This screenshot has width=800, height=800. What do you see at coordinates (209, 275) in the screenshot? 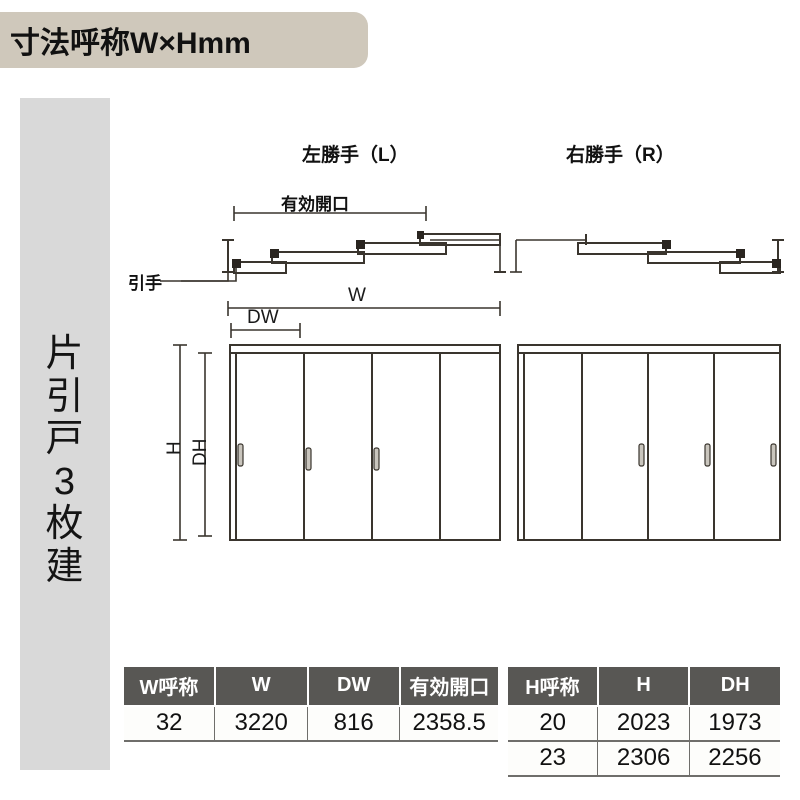
I see `pull-handle-leader-left` at bounding box center [209, 275].